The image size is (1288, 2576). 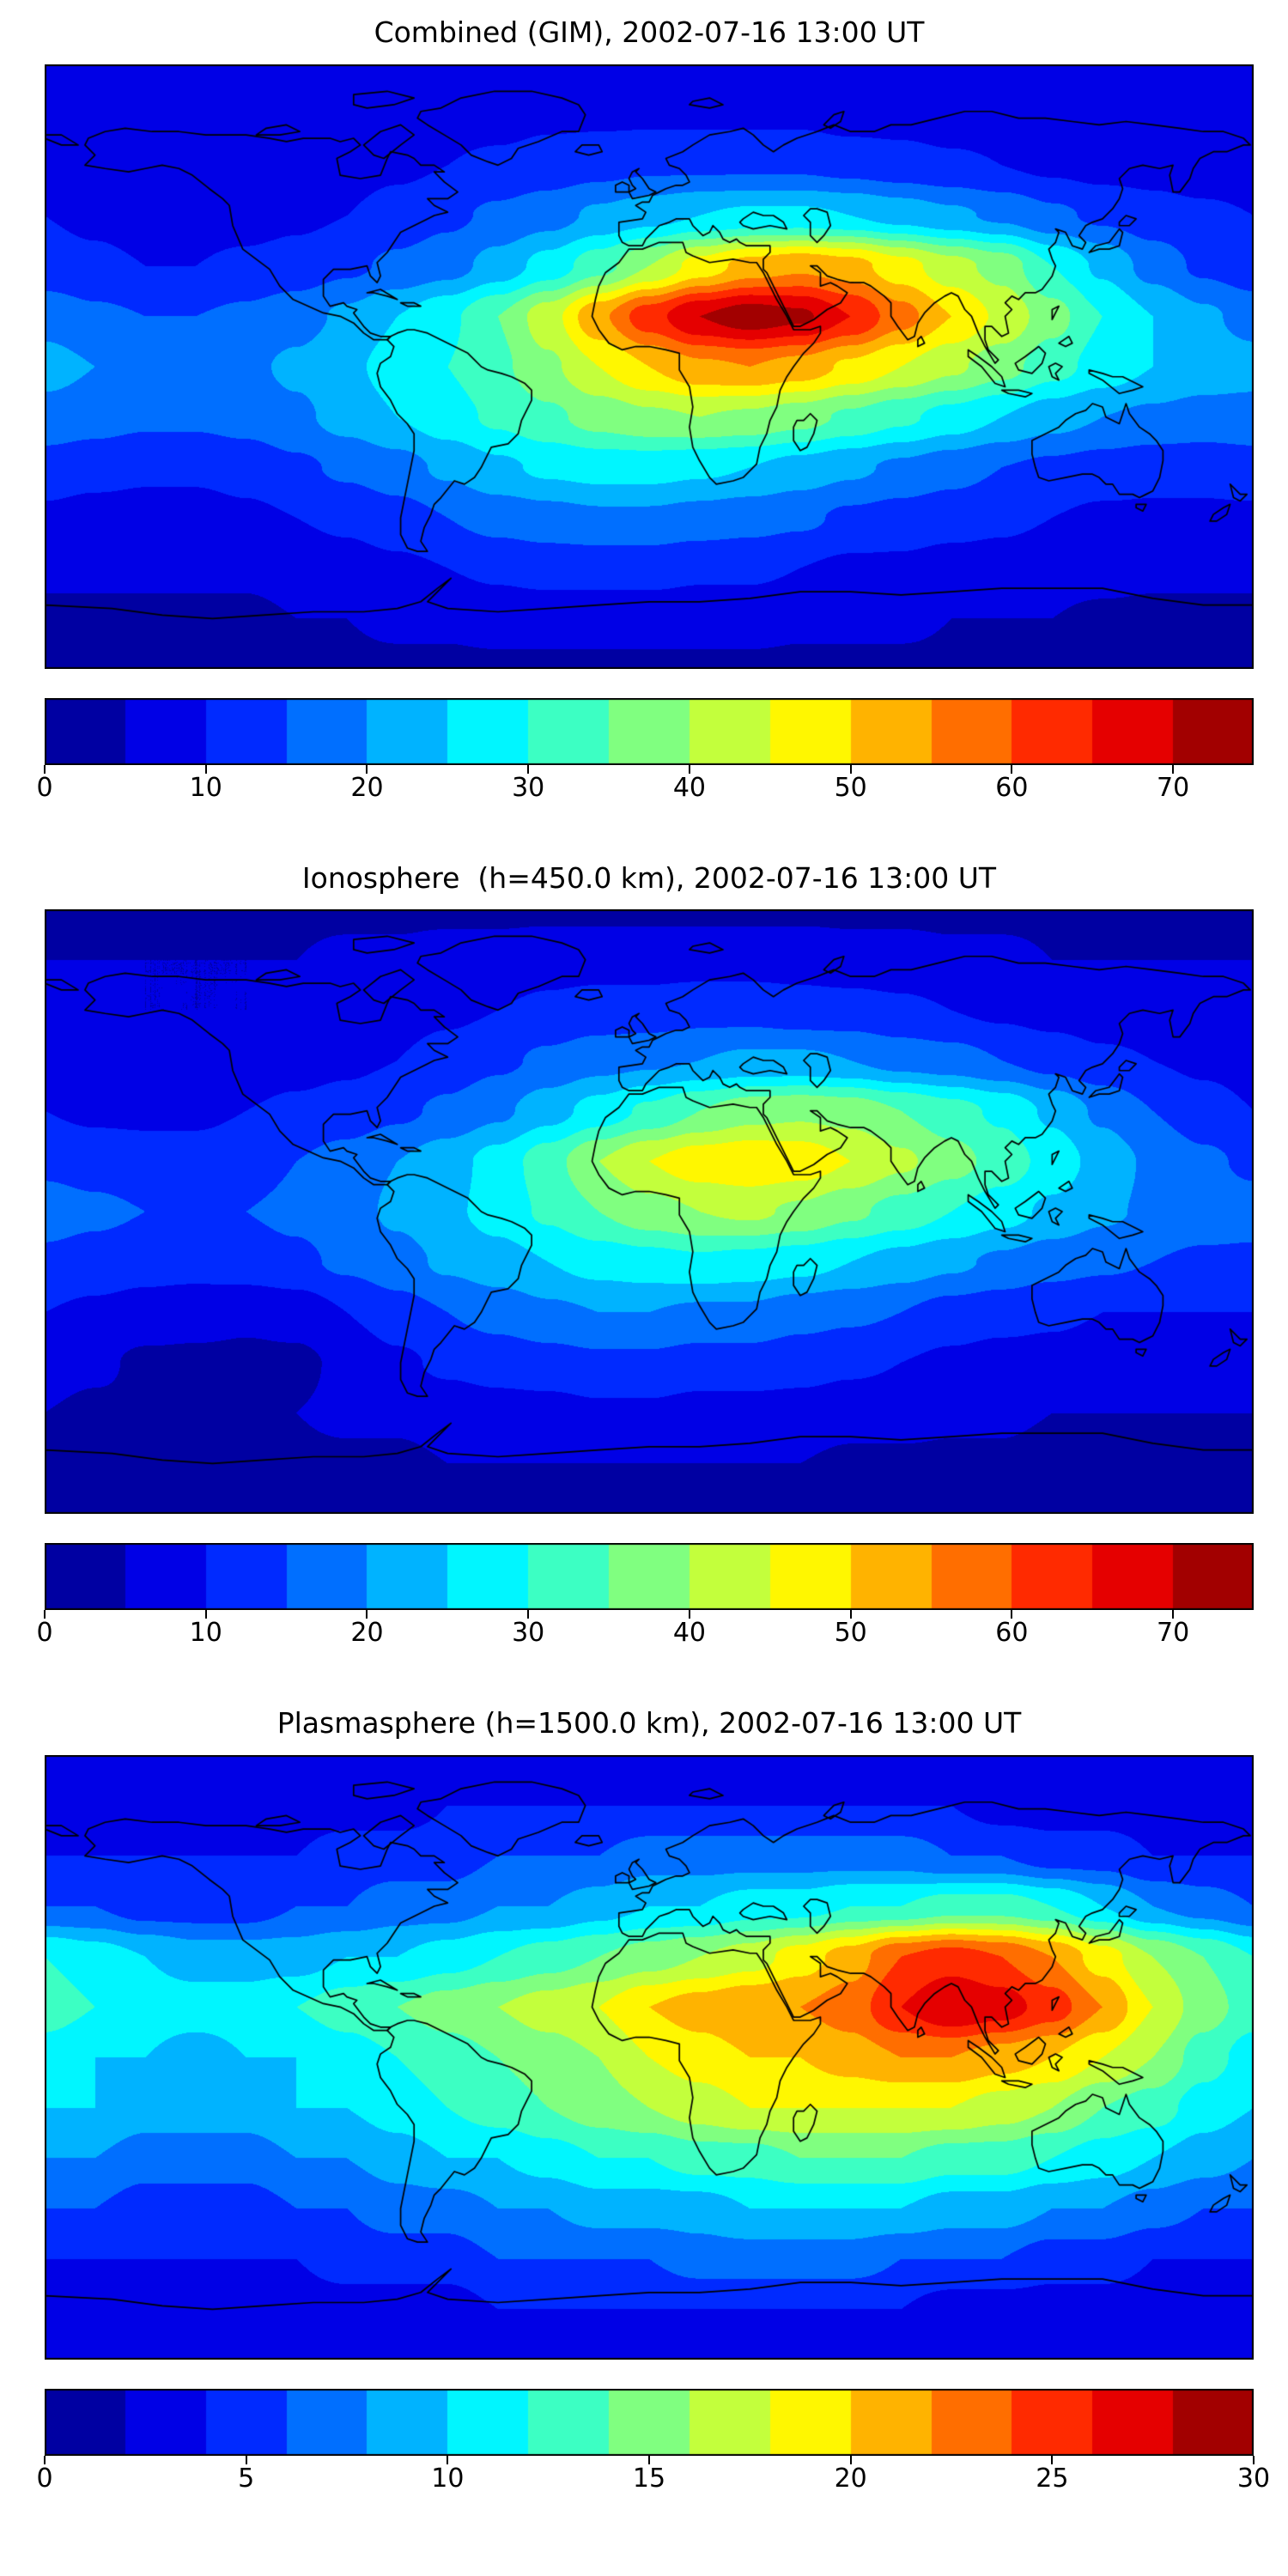 I want to click on panel-title-combined: Combined (GIM), 2002-07-16 13:00 UT, so click(x=649, y=32).